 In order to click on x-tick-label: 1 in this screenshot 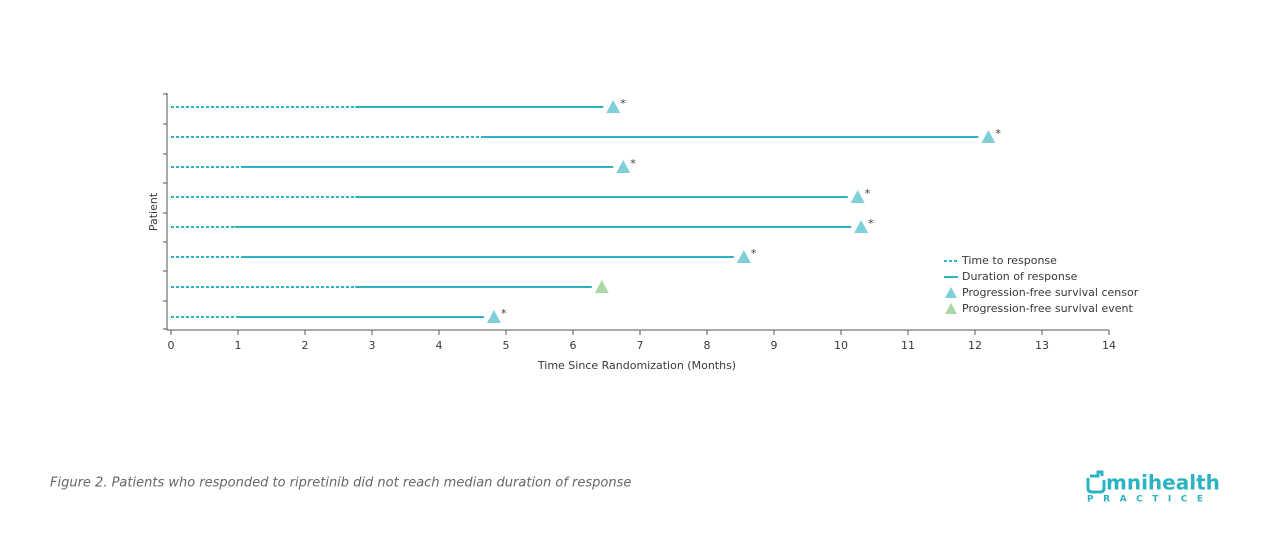, I will do `click(238, 345)`.